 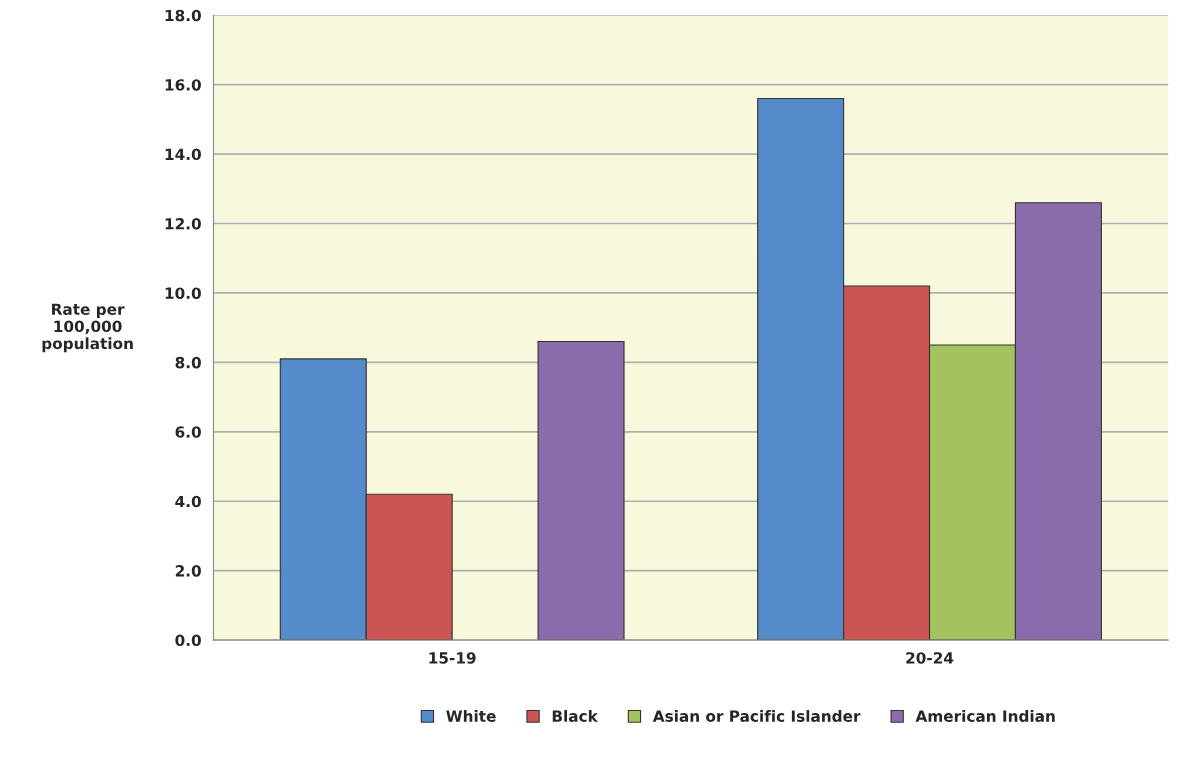 I want to click on bar, so click(x=581, y=490).